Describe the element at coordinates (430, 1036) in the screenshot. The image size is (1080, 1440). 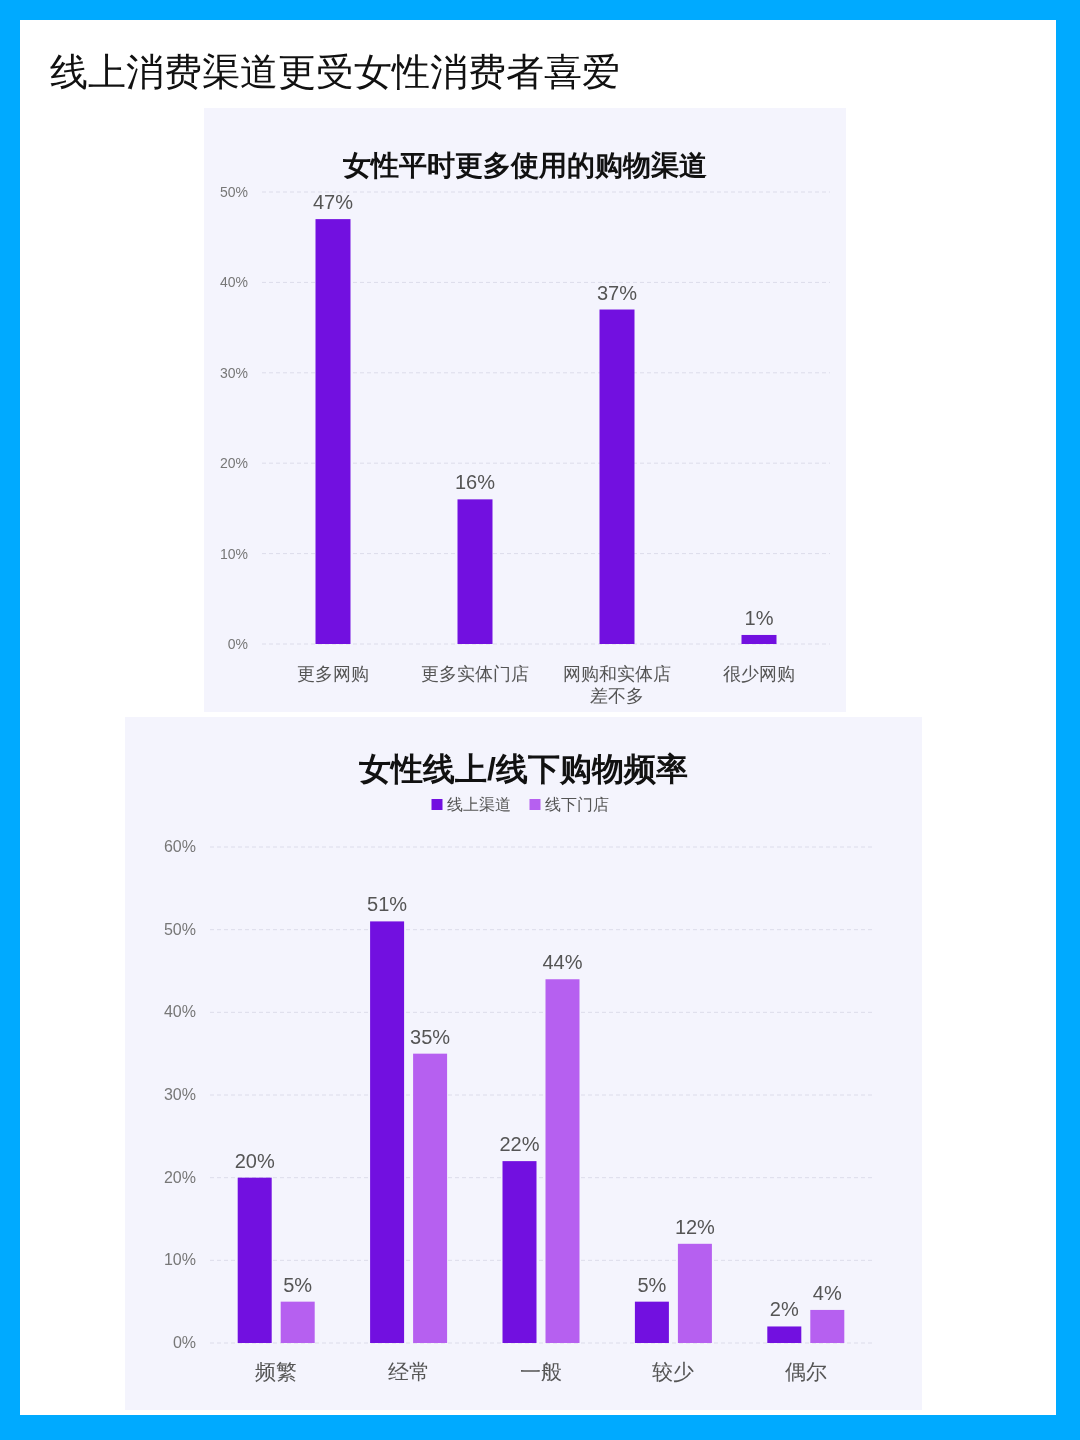
I see `data-label: 35%` at that location.